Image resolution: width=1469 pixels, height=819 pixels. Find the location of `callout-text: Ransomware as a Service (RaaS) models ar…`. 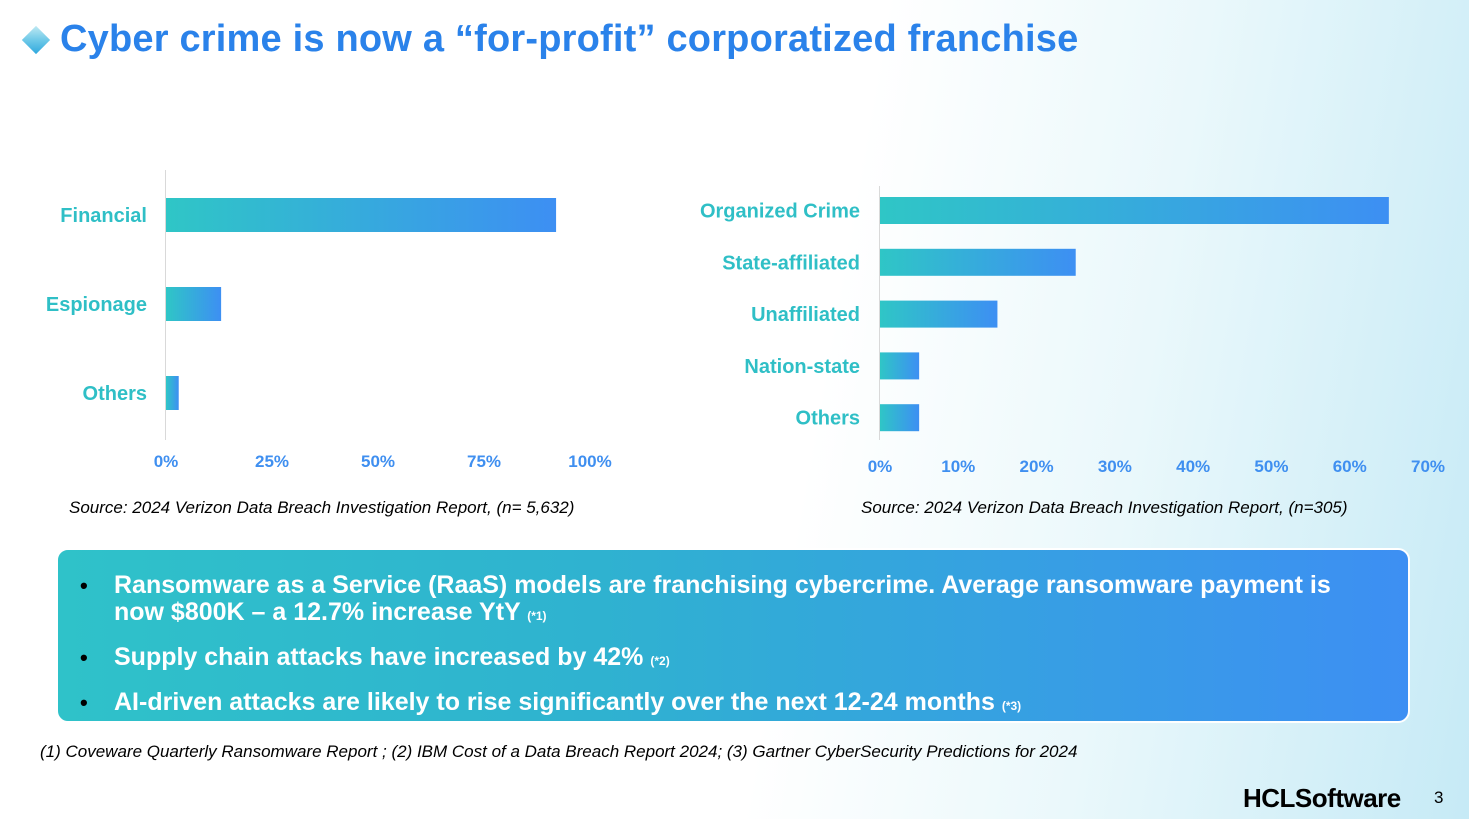

callout-text: Ransomware as a Service (RaaS) models ar… is located at coordinates (722, 598).